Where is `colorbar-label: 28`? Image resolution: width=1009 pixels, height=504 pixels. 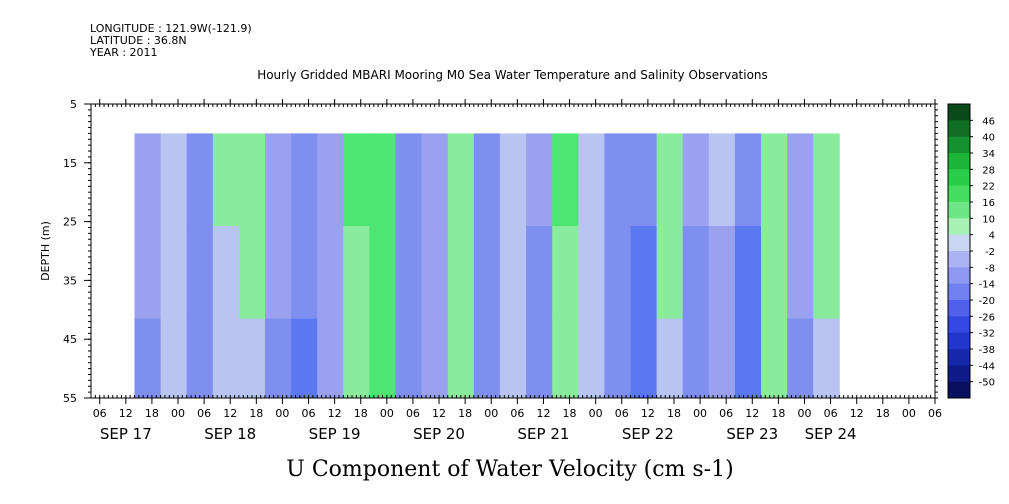 colorbar-label: 28 is located at coordinates (988, 170).